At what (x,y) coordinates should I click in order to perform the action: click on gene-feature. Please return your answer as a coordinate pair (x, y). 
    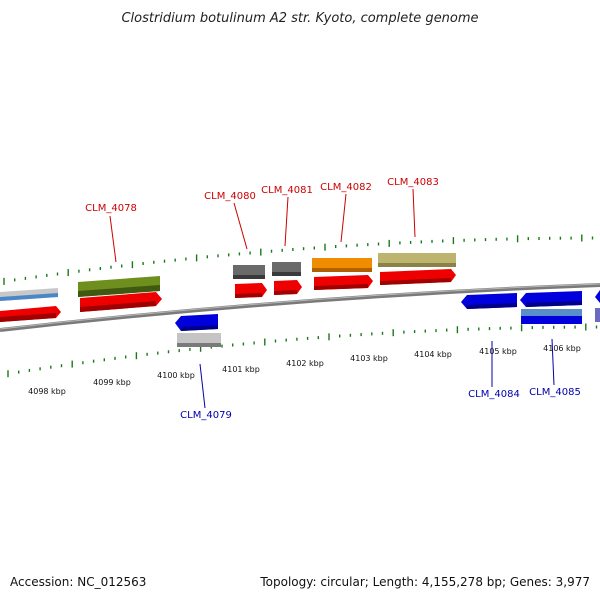
    Looking at the image, I should click on (597, 315).